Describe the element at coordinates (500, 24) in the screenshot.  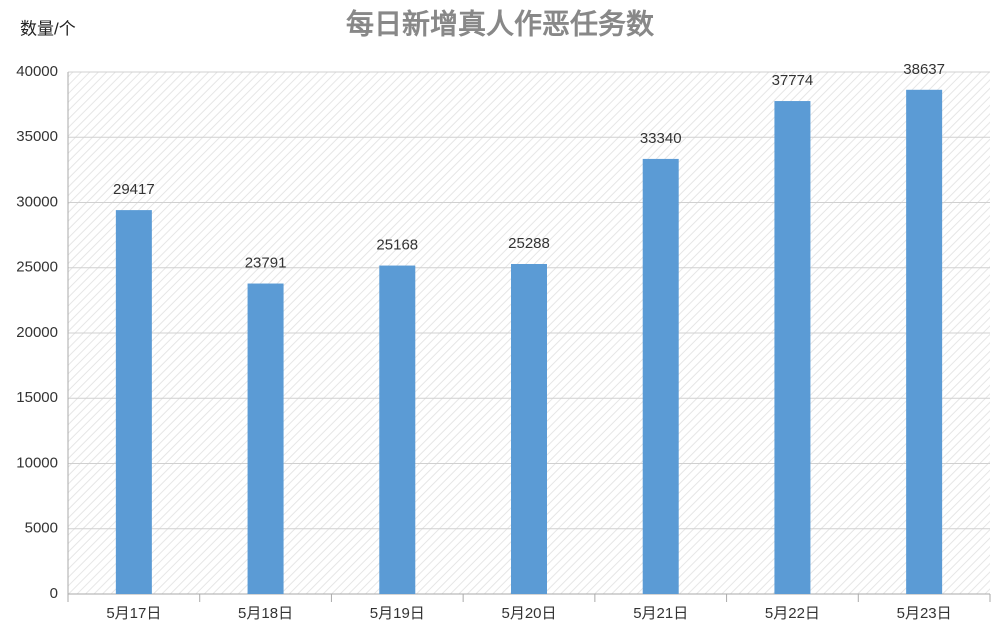
I see `chart-title: 每日新增真人作恶任务数` at that location.